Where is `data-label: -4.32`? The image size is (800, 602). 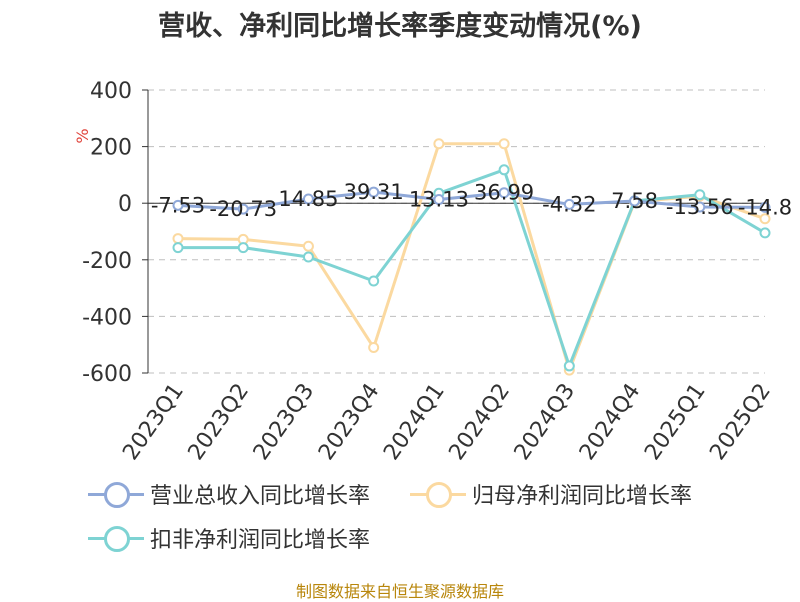 data-label: -4.32 is located at coordinates (569, 204).